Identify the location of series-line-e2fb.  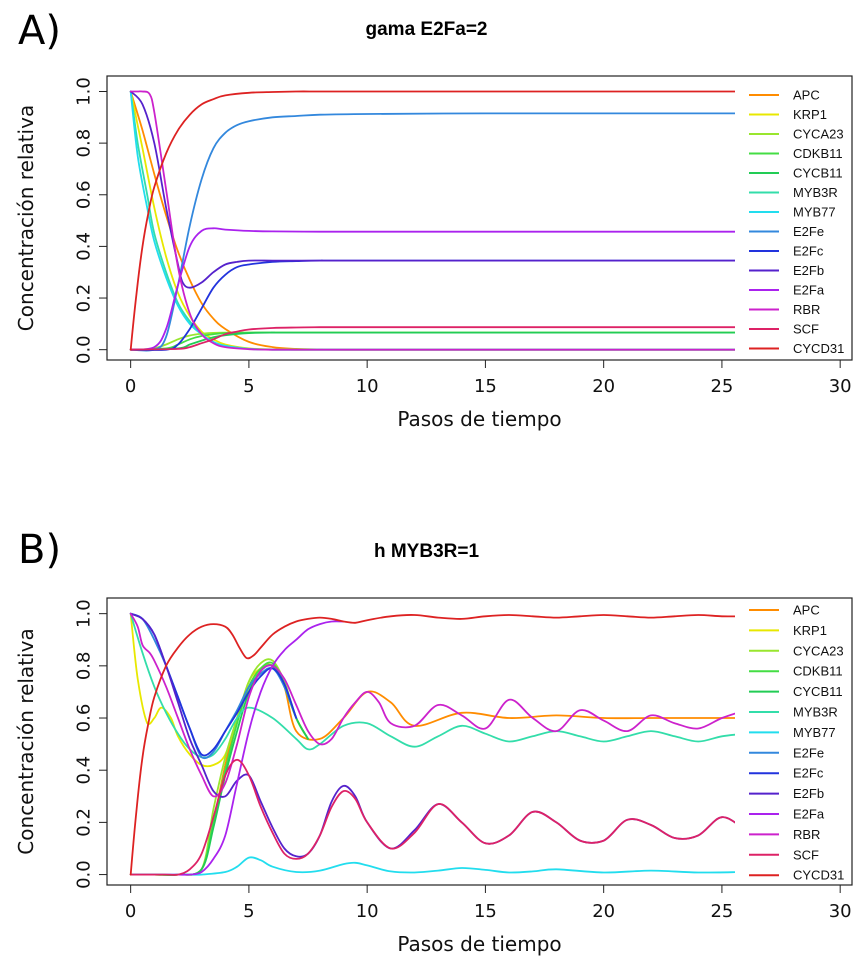
(432, 189).